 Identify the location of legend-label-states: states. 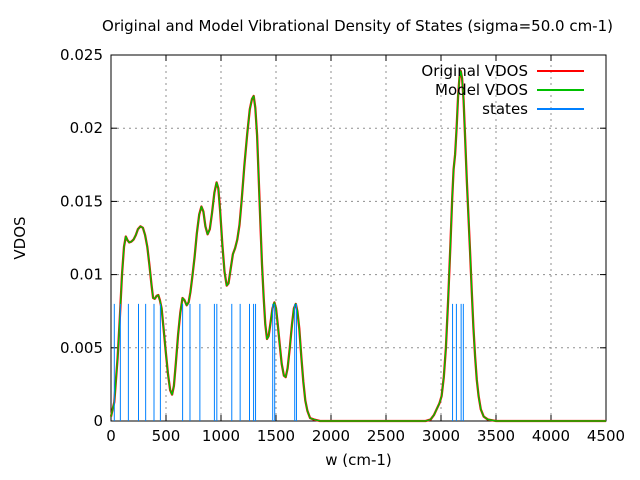
(505, 108).